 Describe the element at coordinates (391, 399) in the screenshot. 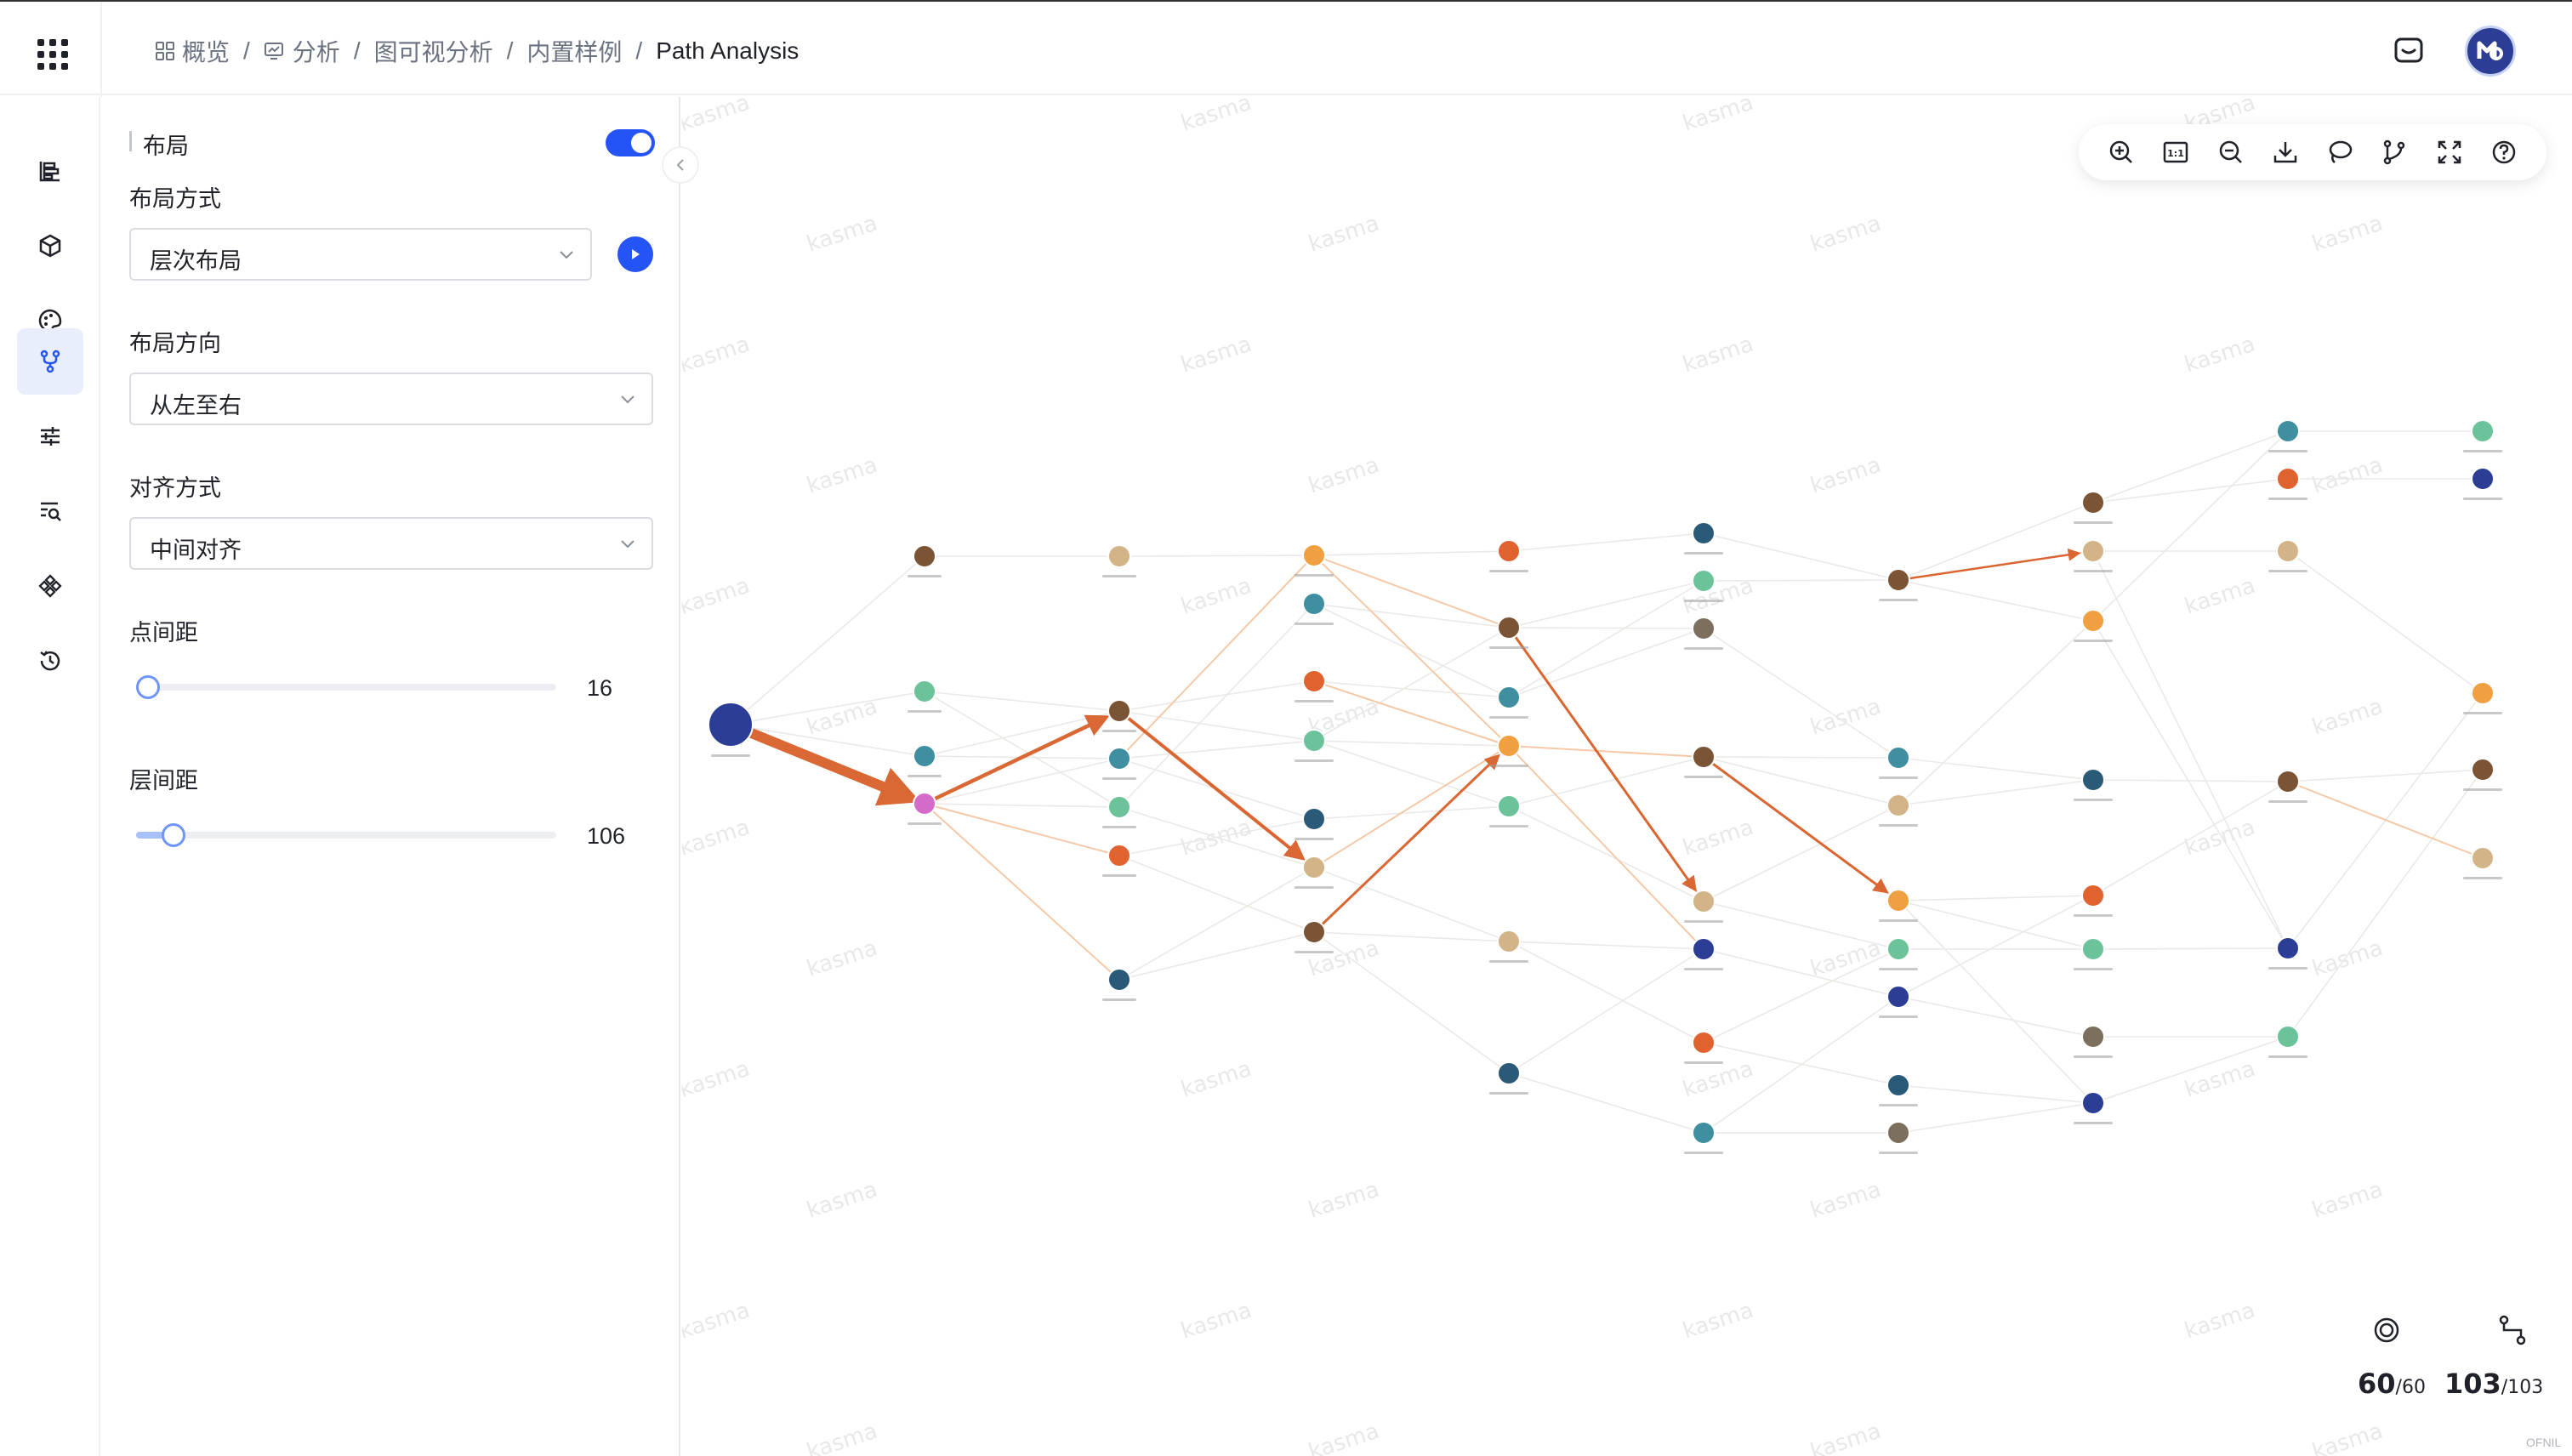

I see `direction-select: 从左至右` at that location.